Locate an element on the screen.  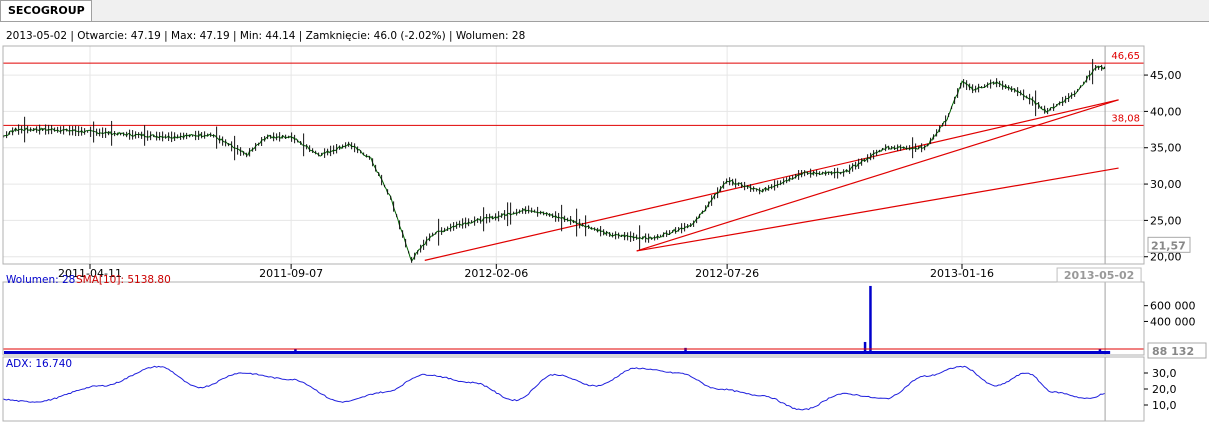
volume-header-sma: SMA[10]: 5138.80 is located at coordinates (123, 280).